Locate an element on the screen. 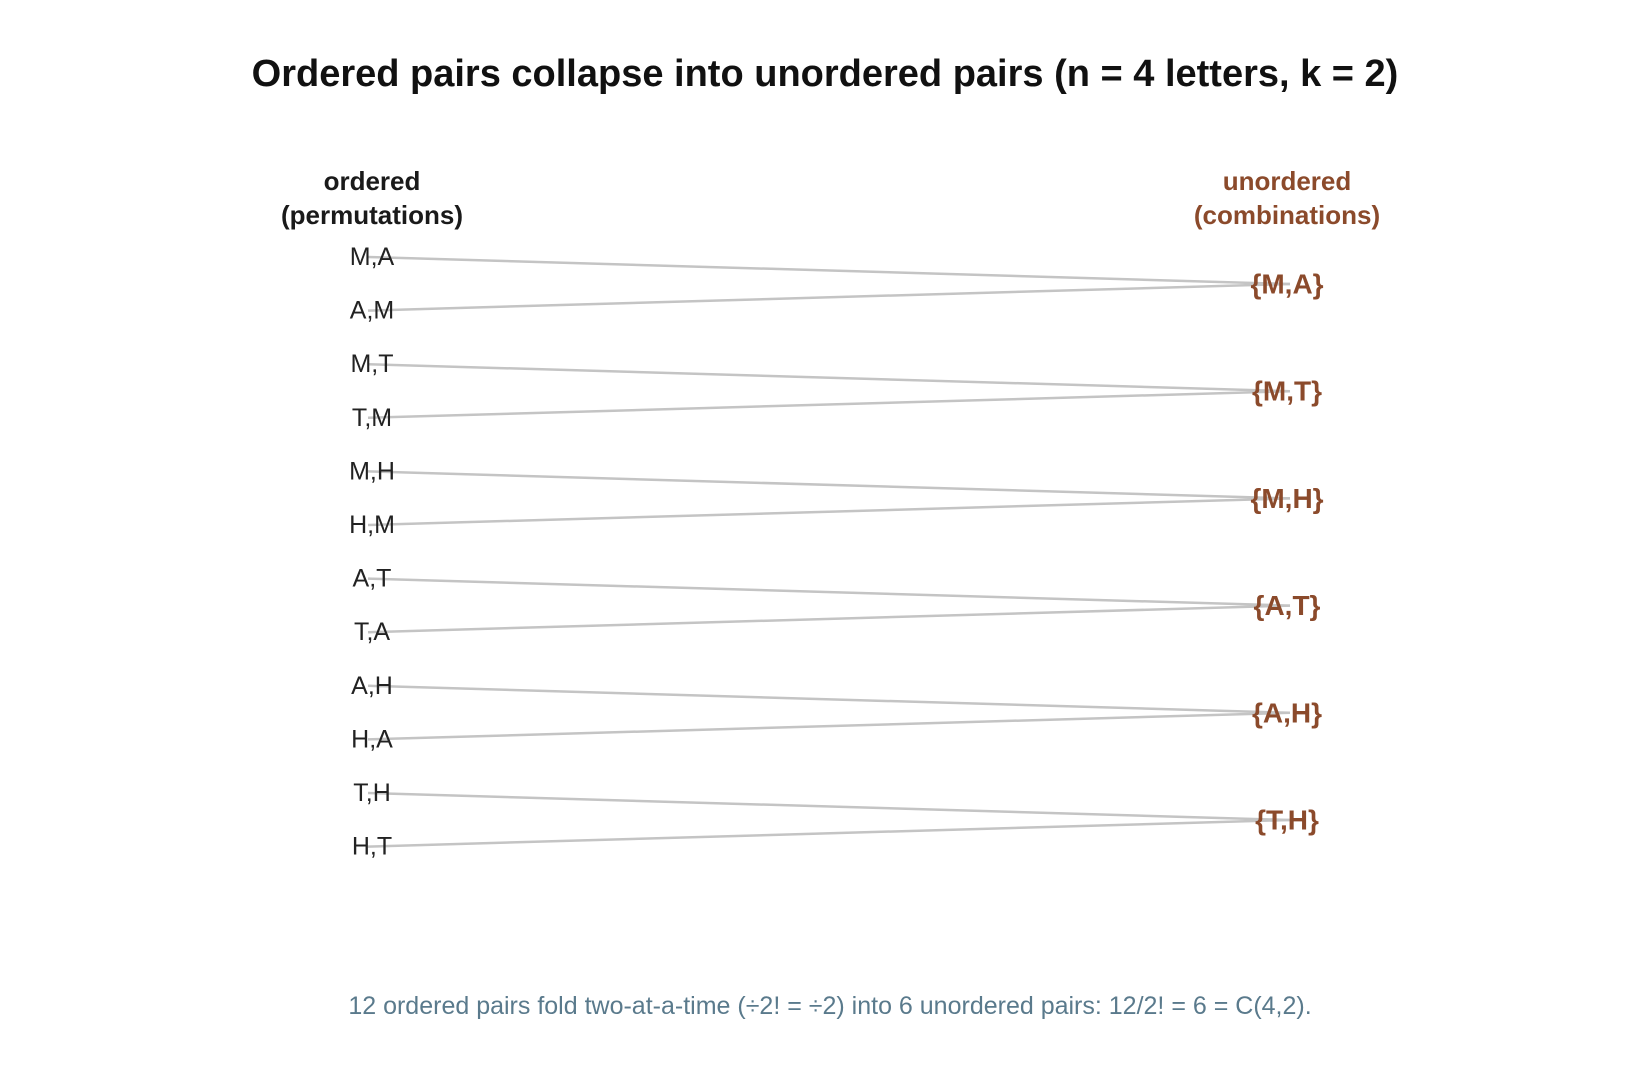 Image resolution: width=1650 pixels, height=1080 pixels. ordered-pair-label: M,A is located at coordinates (372, 257).